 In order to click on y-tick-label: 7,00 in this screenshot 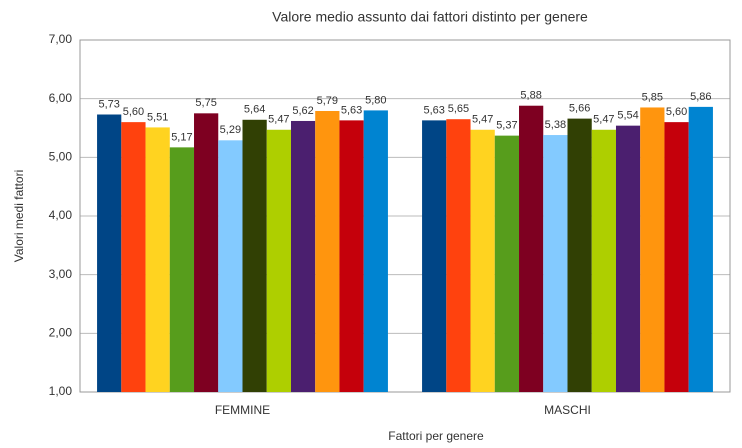, I will do `click(61, 39)`.